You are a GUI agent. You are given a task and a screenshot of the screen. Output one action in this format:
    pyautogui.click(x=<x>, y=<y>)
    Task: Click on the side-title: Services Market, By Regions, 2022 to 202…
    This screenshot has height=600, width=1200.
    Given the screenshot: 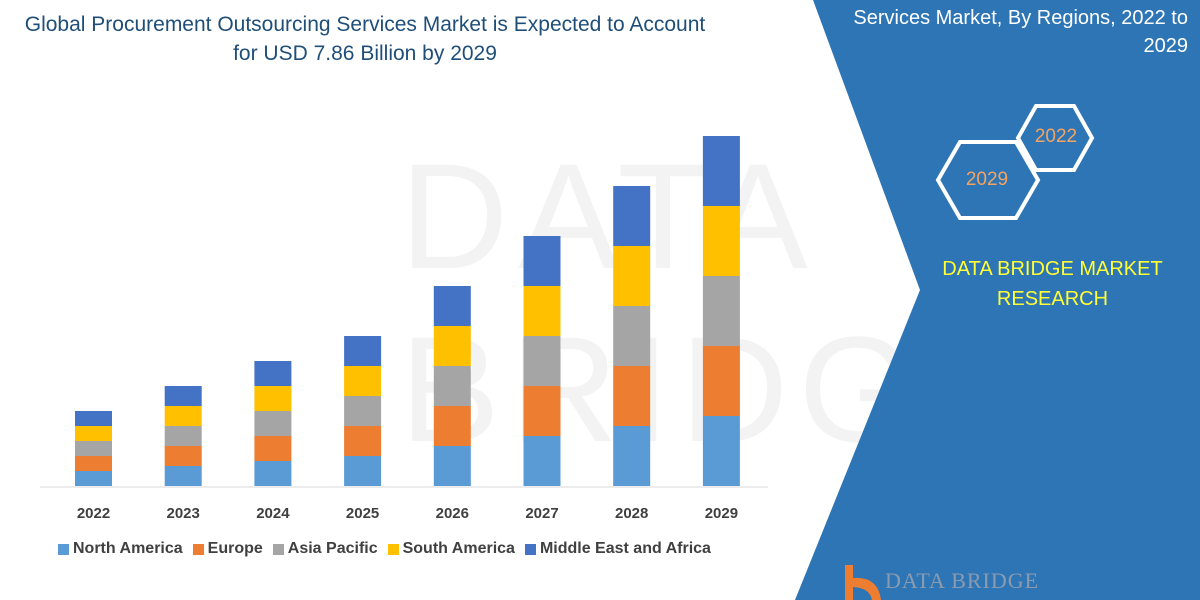 What is the action you would take?
    pyautogui.click(x=1020, y=32)
    